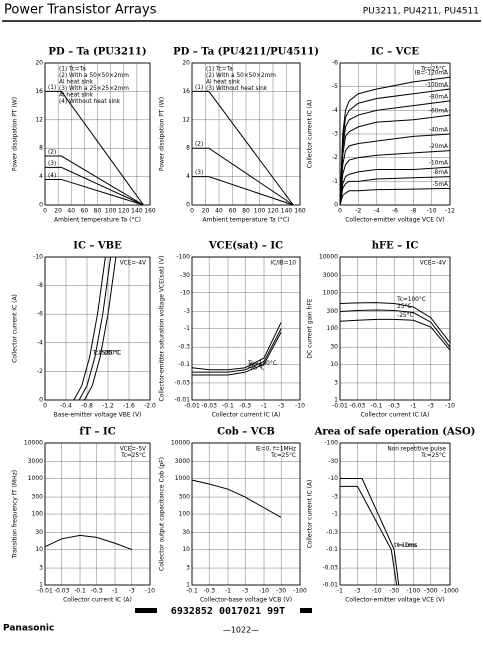  Describe the element at coordinates (335, 157) in the screenshot. I see `y-tick-label: -2` at that location.